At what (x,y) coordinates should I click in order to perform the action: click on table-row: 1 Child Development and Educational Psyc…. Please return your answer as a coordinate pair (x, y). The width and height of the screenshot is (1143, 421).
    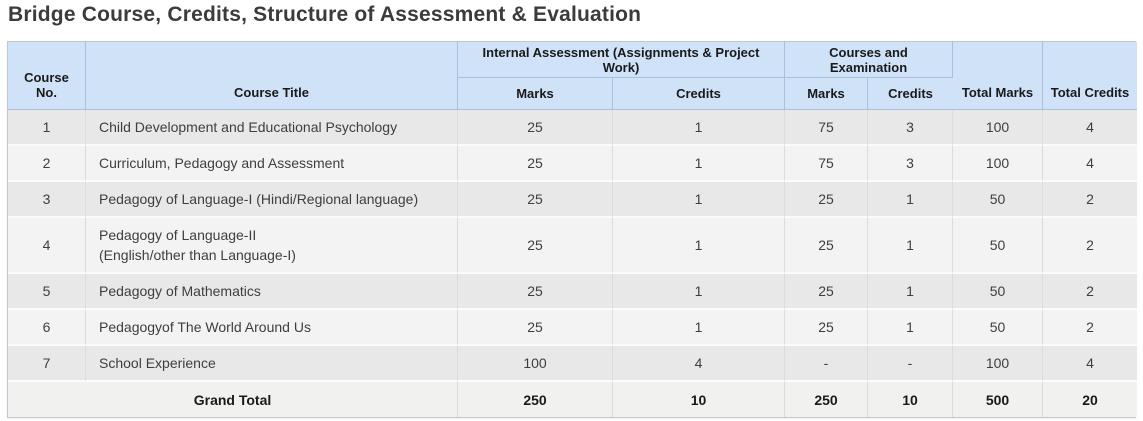
    Looking at the image, I should click on (572, 128).